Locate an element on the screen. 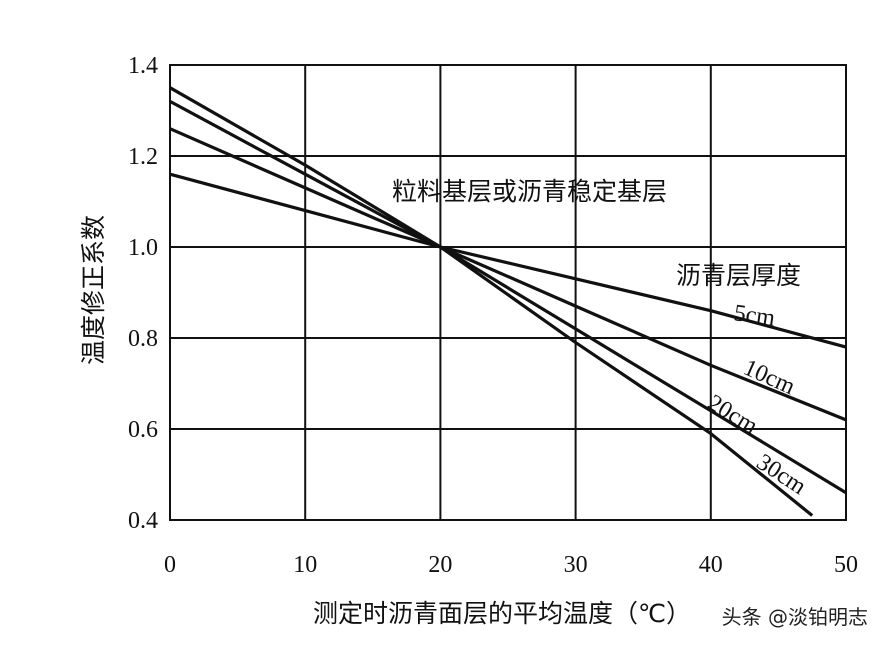 This screenshot has width=889, height=649. y-axis-label: 温度修正系数 is located at coordinates (93, 290).